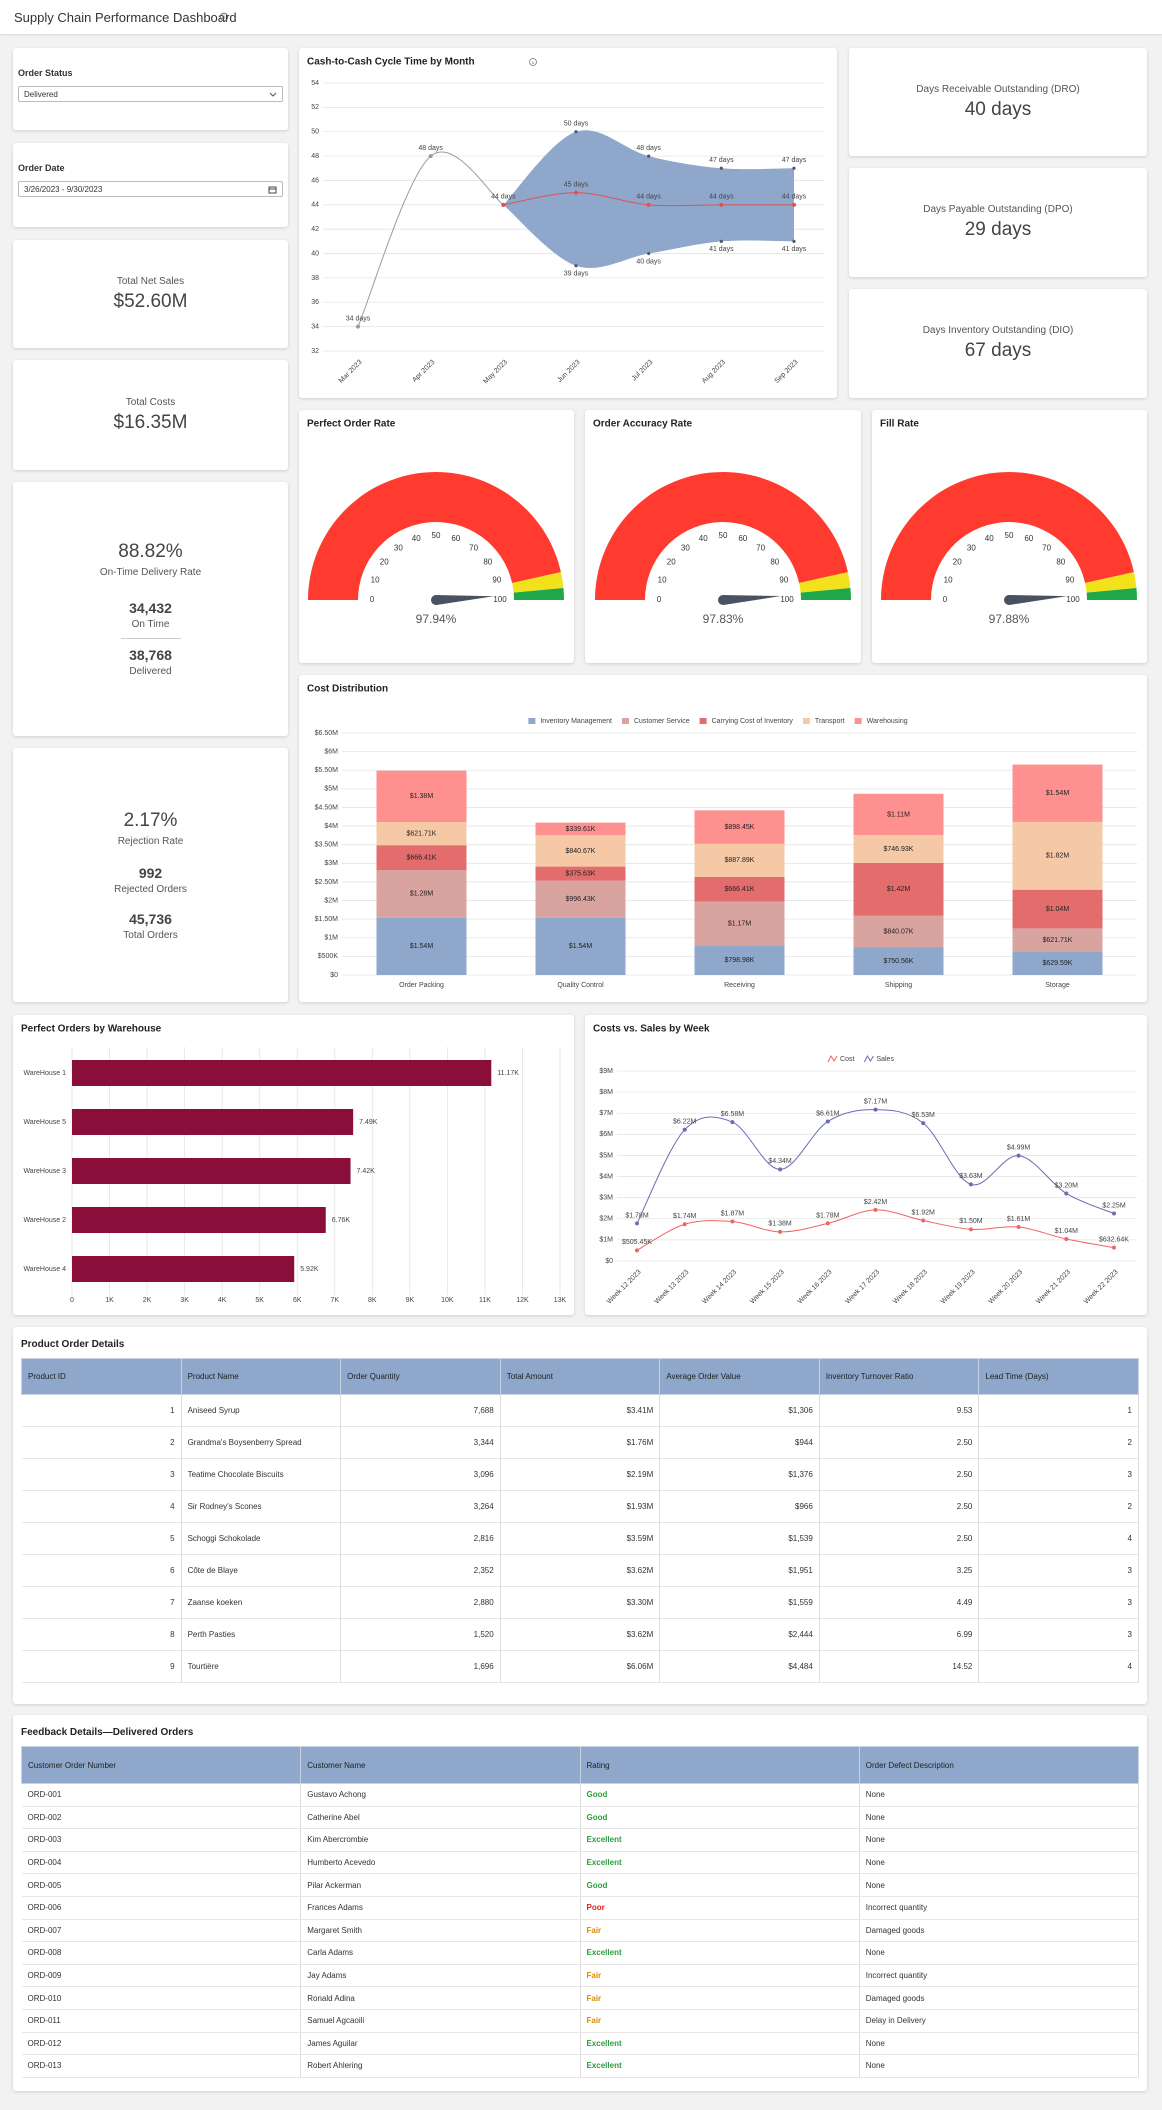 The width and height of the screenshot is (1162, 2110). What do you see at coordinates (581, 873) in the screenshot?
I see `data-label: $375.63K` at bounding box center [581, 873].